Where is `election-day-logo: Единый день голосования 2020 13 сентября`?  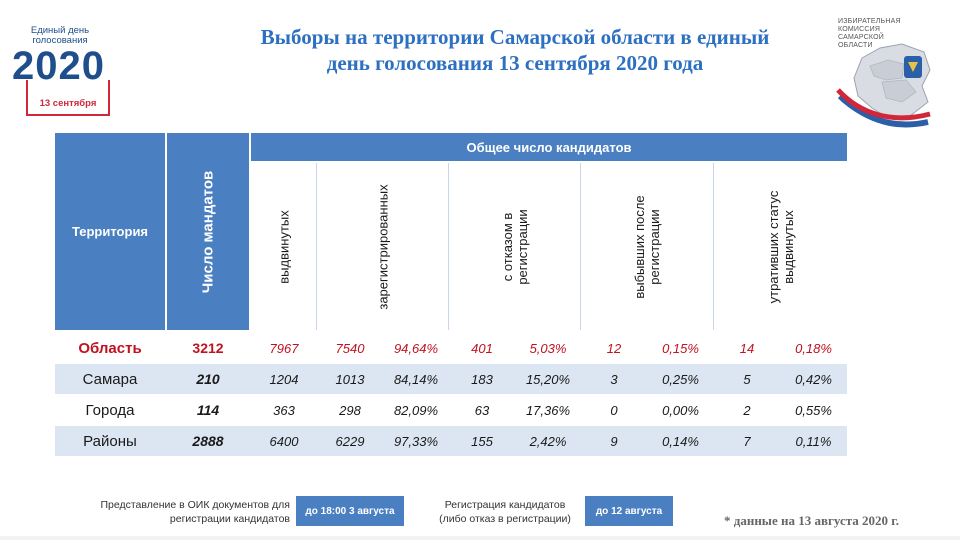 election-day-logo: Единый день голосования 2020 13 сентября is located at coordinates (65, 68).